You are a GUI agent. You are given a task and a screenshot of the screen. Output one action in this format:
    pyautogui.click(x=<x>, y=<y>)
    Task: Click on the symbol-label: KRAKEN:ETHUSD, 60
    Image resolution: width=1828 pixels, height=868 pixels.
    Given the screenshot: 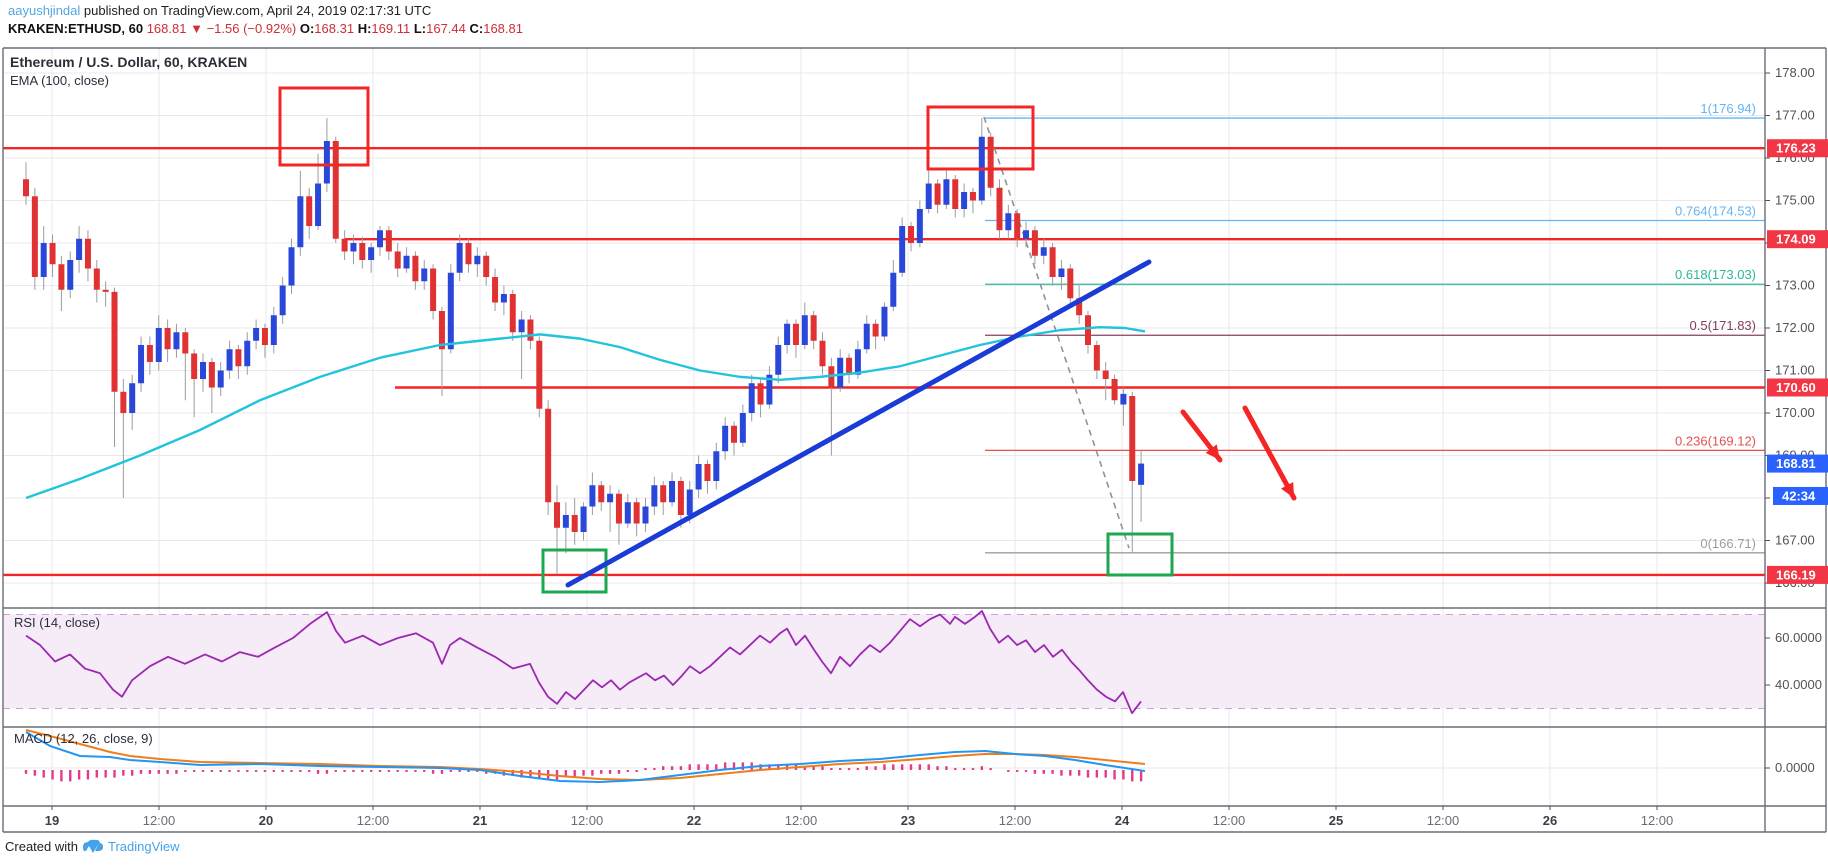 What is the action you would take?
    pyautogui.click(x=76, y=28)
    